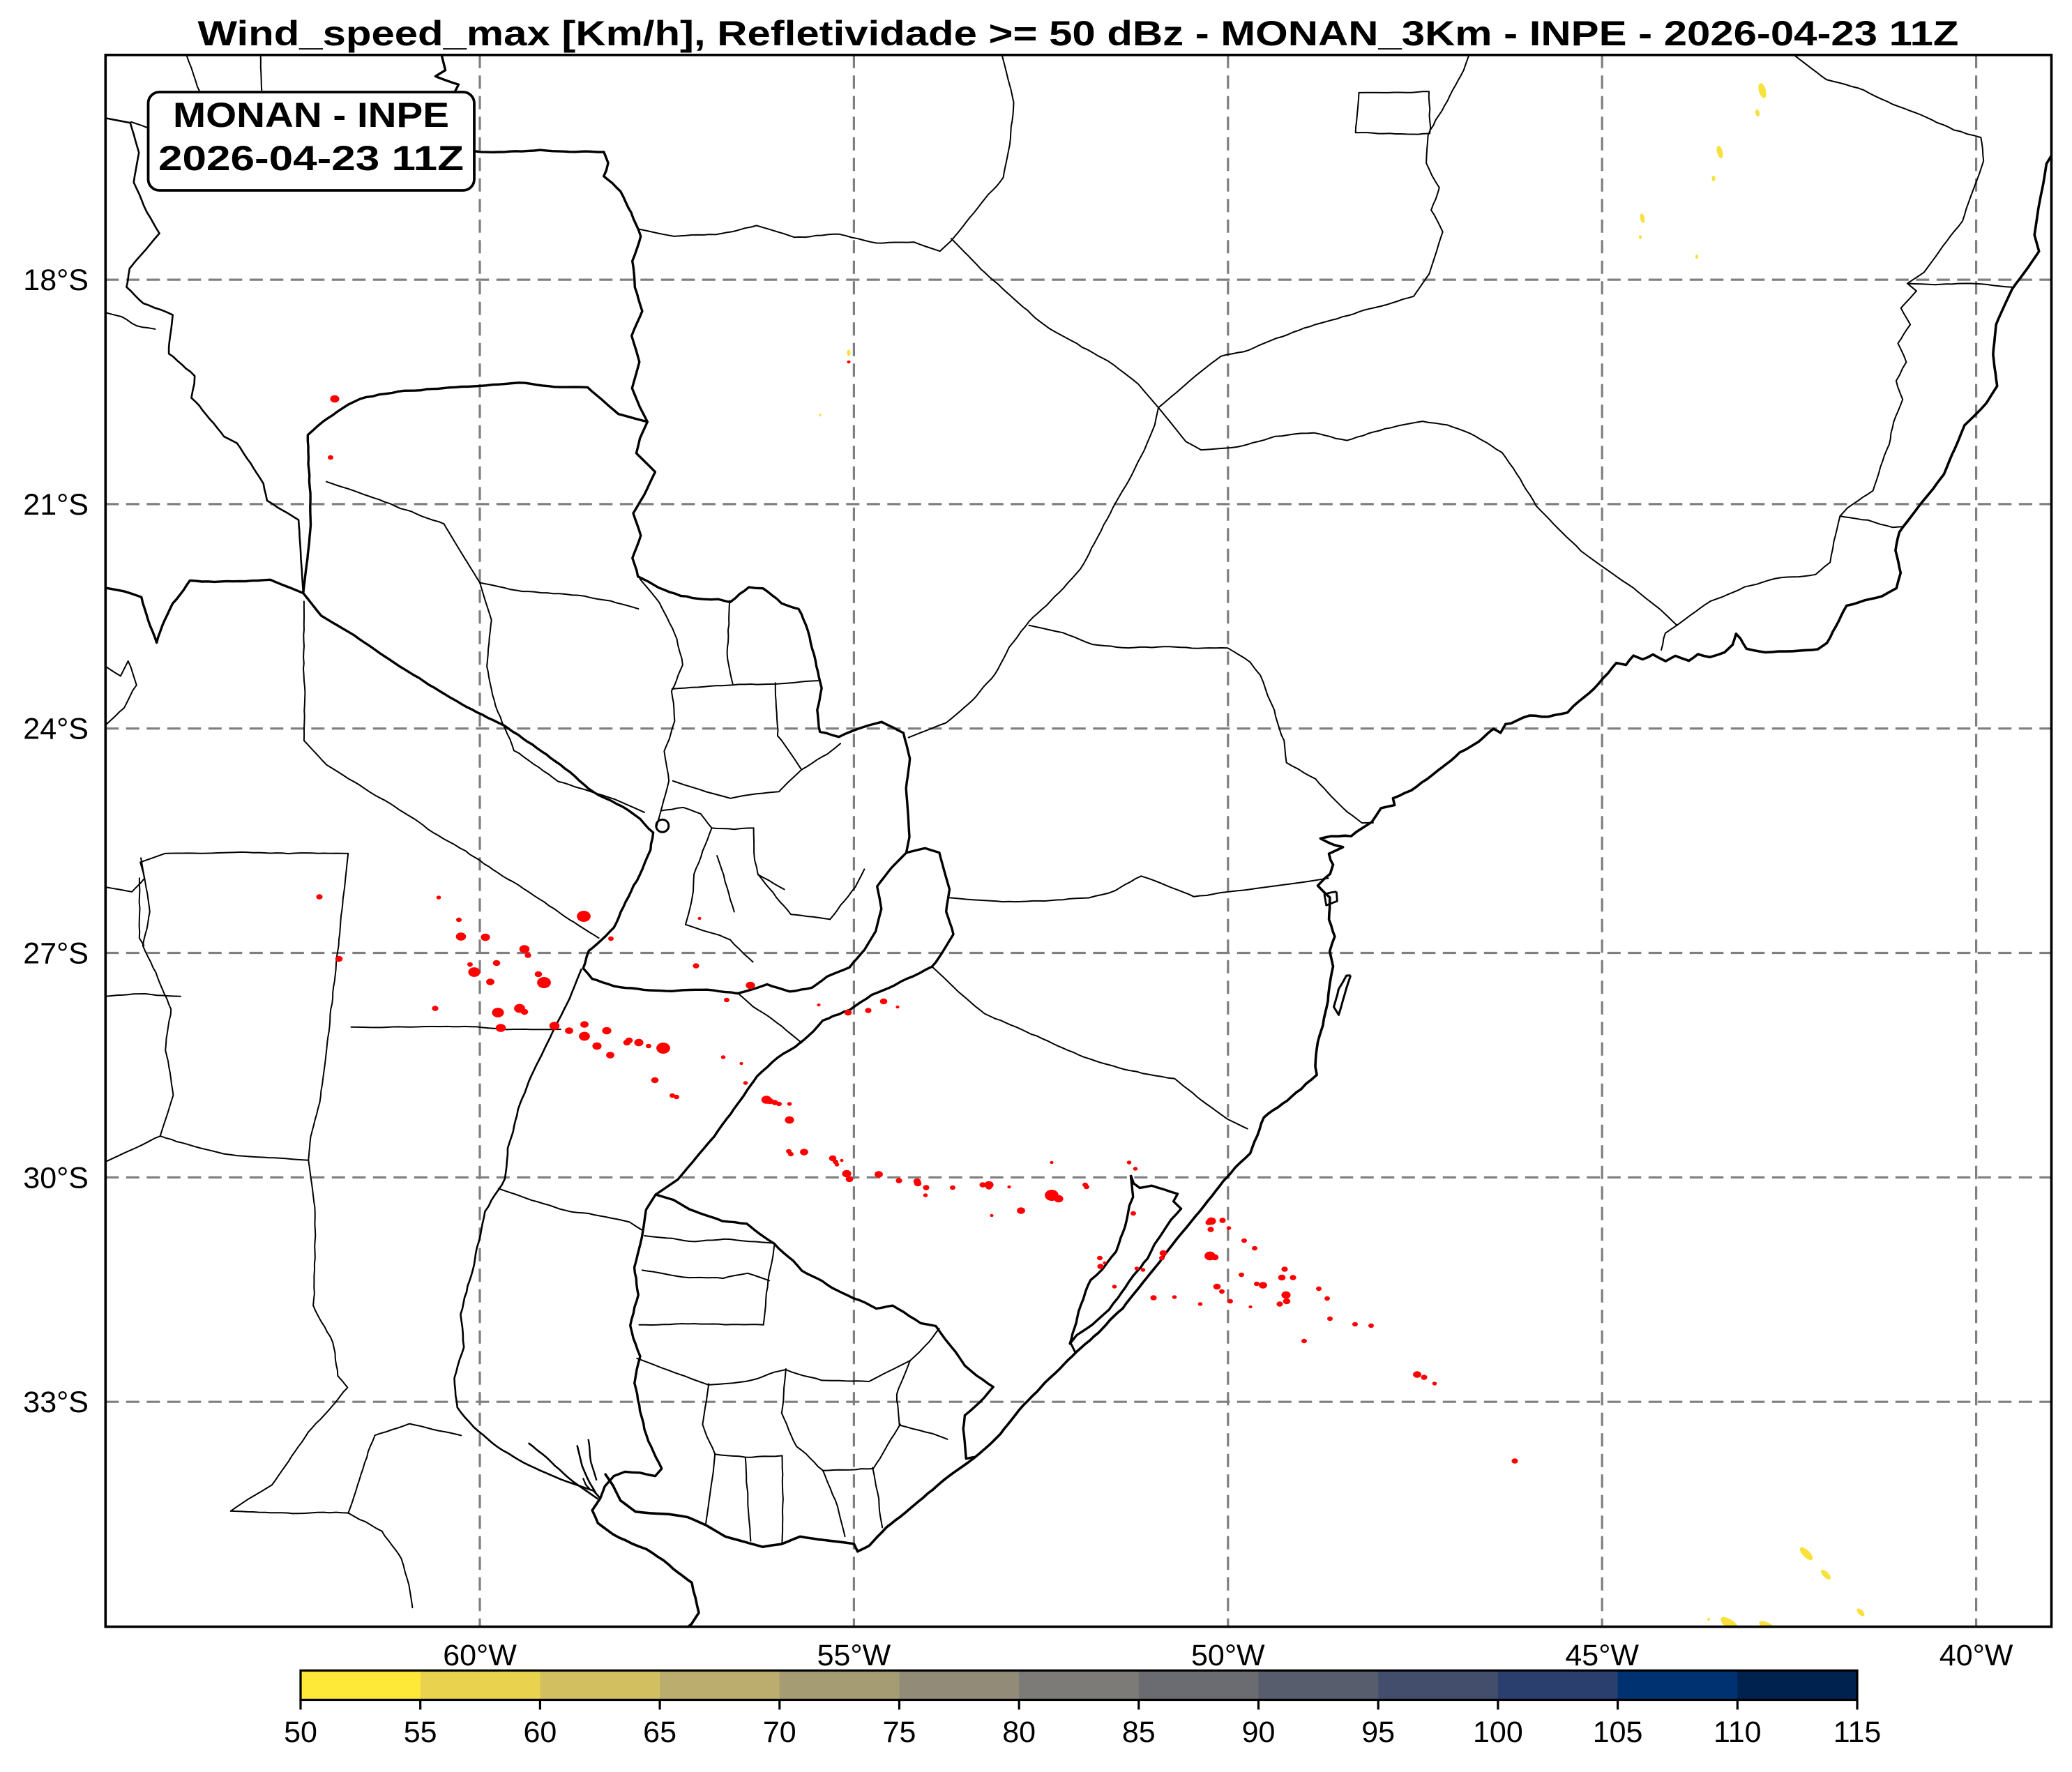  What do you see at coordinates (56, 505) in the screenshot?
I see `svg-text: 21°S` at bounding box center [56, 505].